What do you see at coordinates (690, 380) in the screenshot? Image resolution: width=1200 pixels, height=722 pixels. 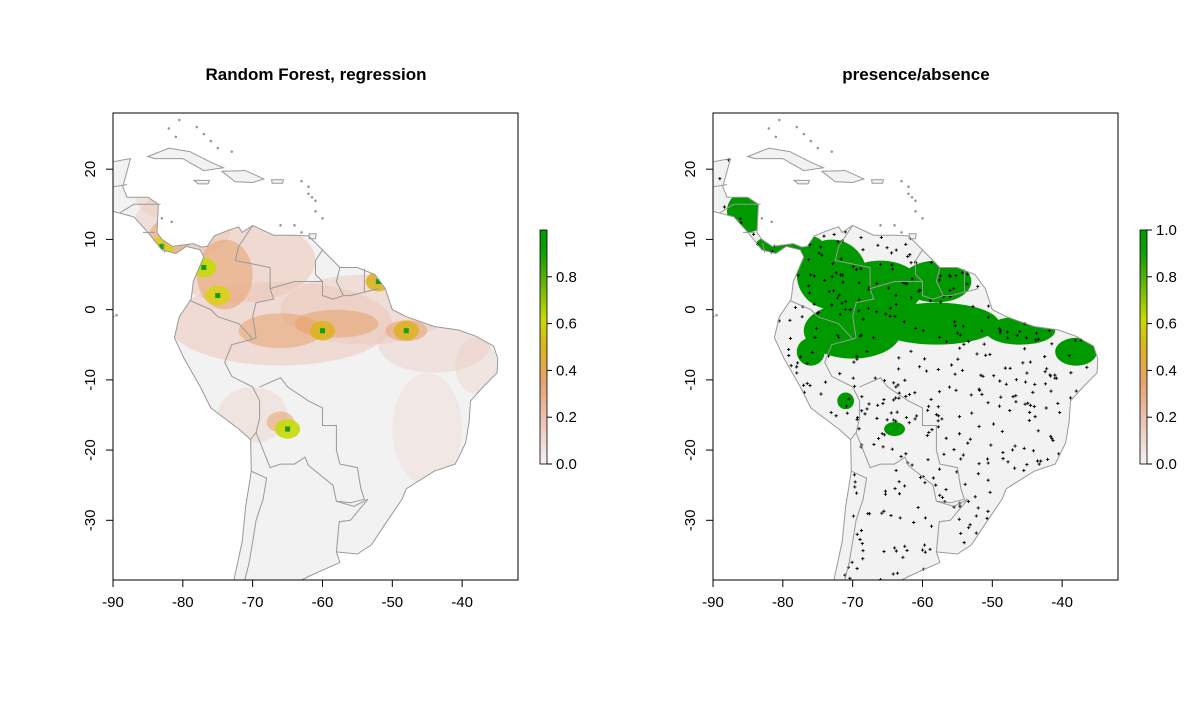 I see `y-tick-label: -10` at bounding box center [690, 380].